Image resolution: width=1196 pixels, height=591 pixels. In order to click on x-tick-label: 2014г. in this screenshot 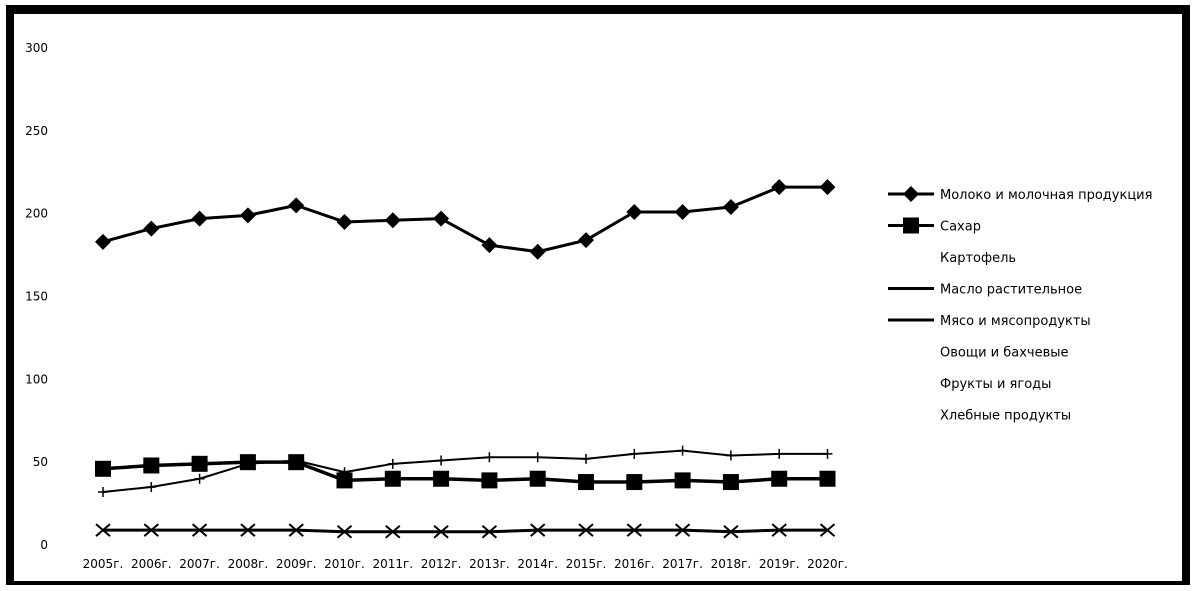, I will do `click(537, 564)`.